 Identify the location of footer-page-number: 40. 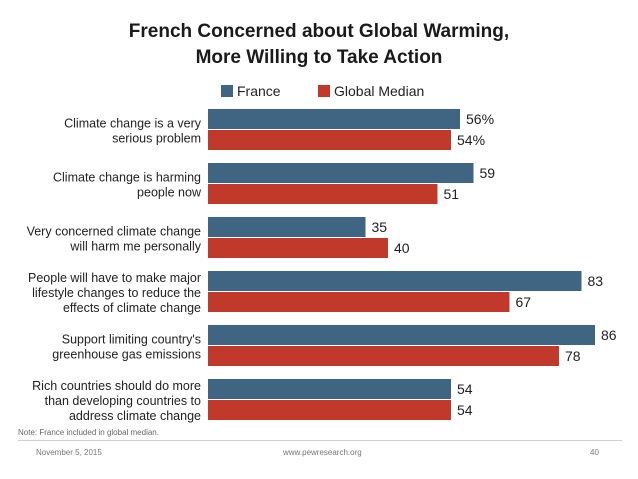
(594, 452).